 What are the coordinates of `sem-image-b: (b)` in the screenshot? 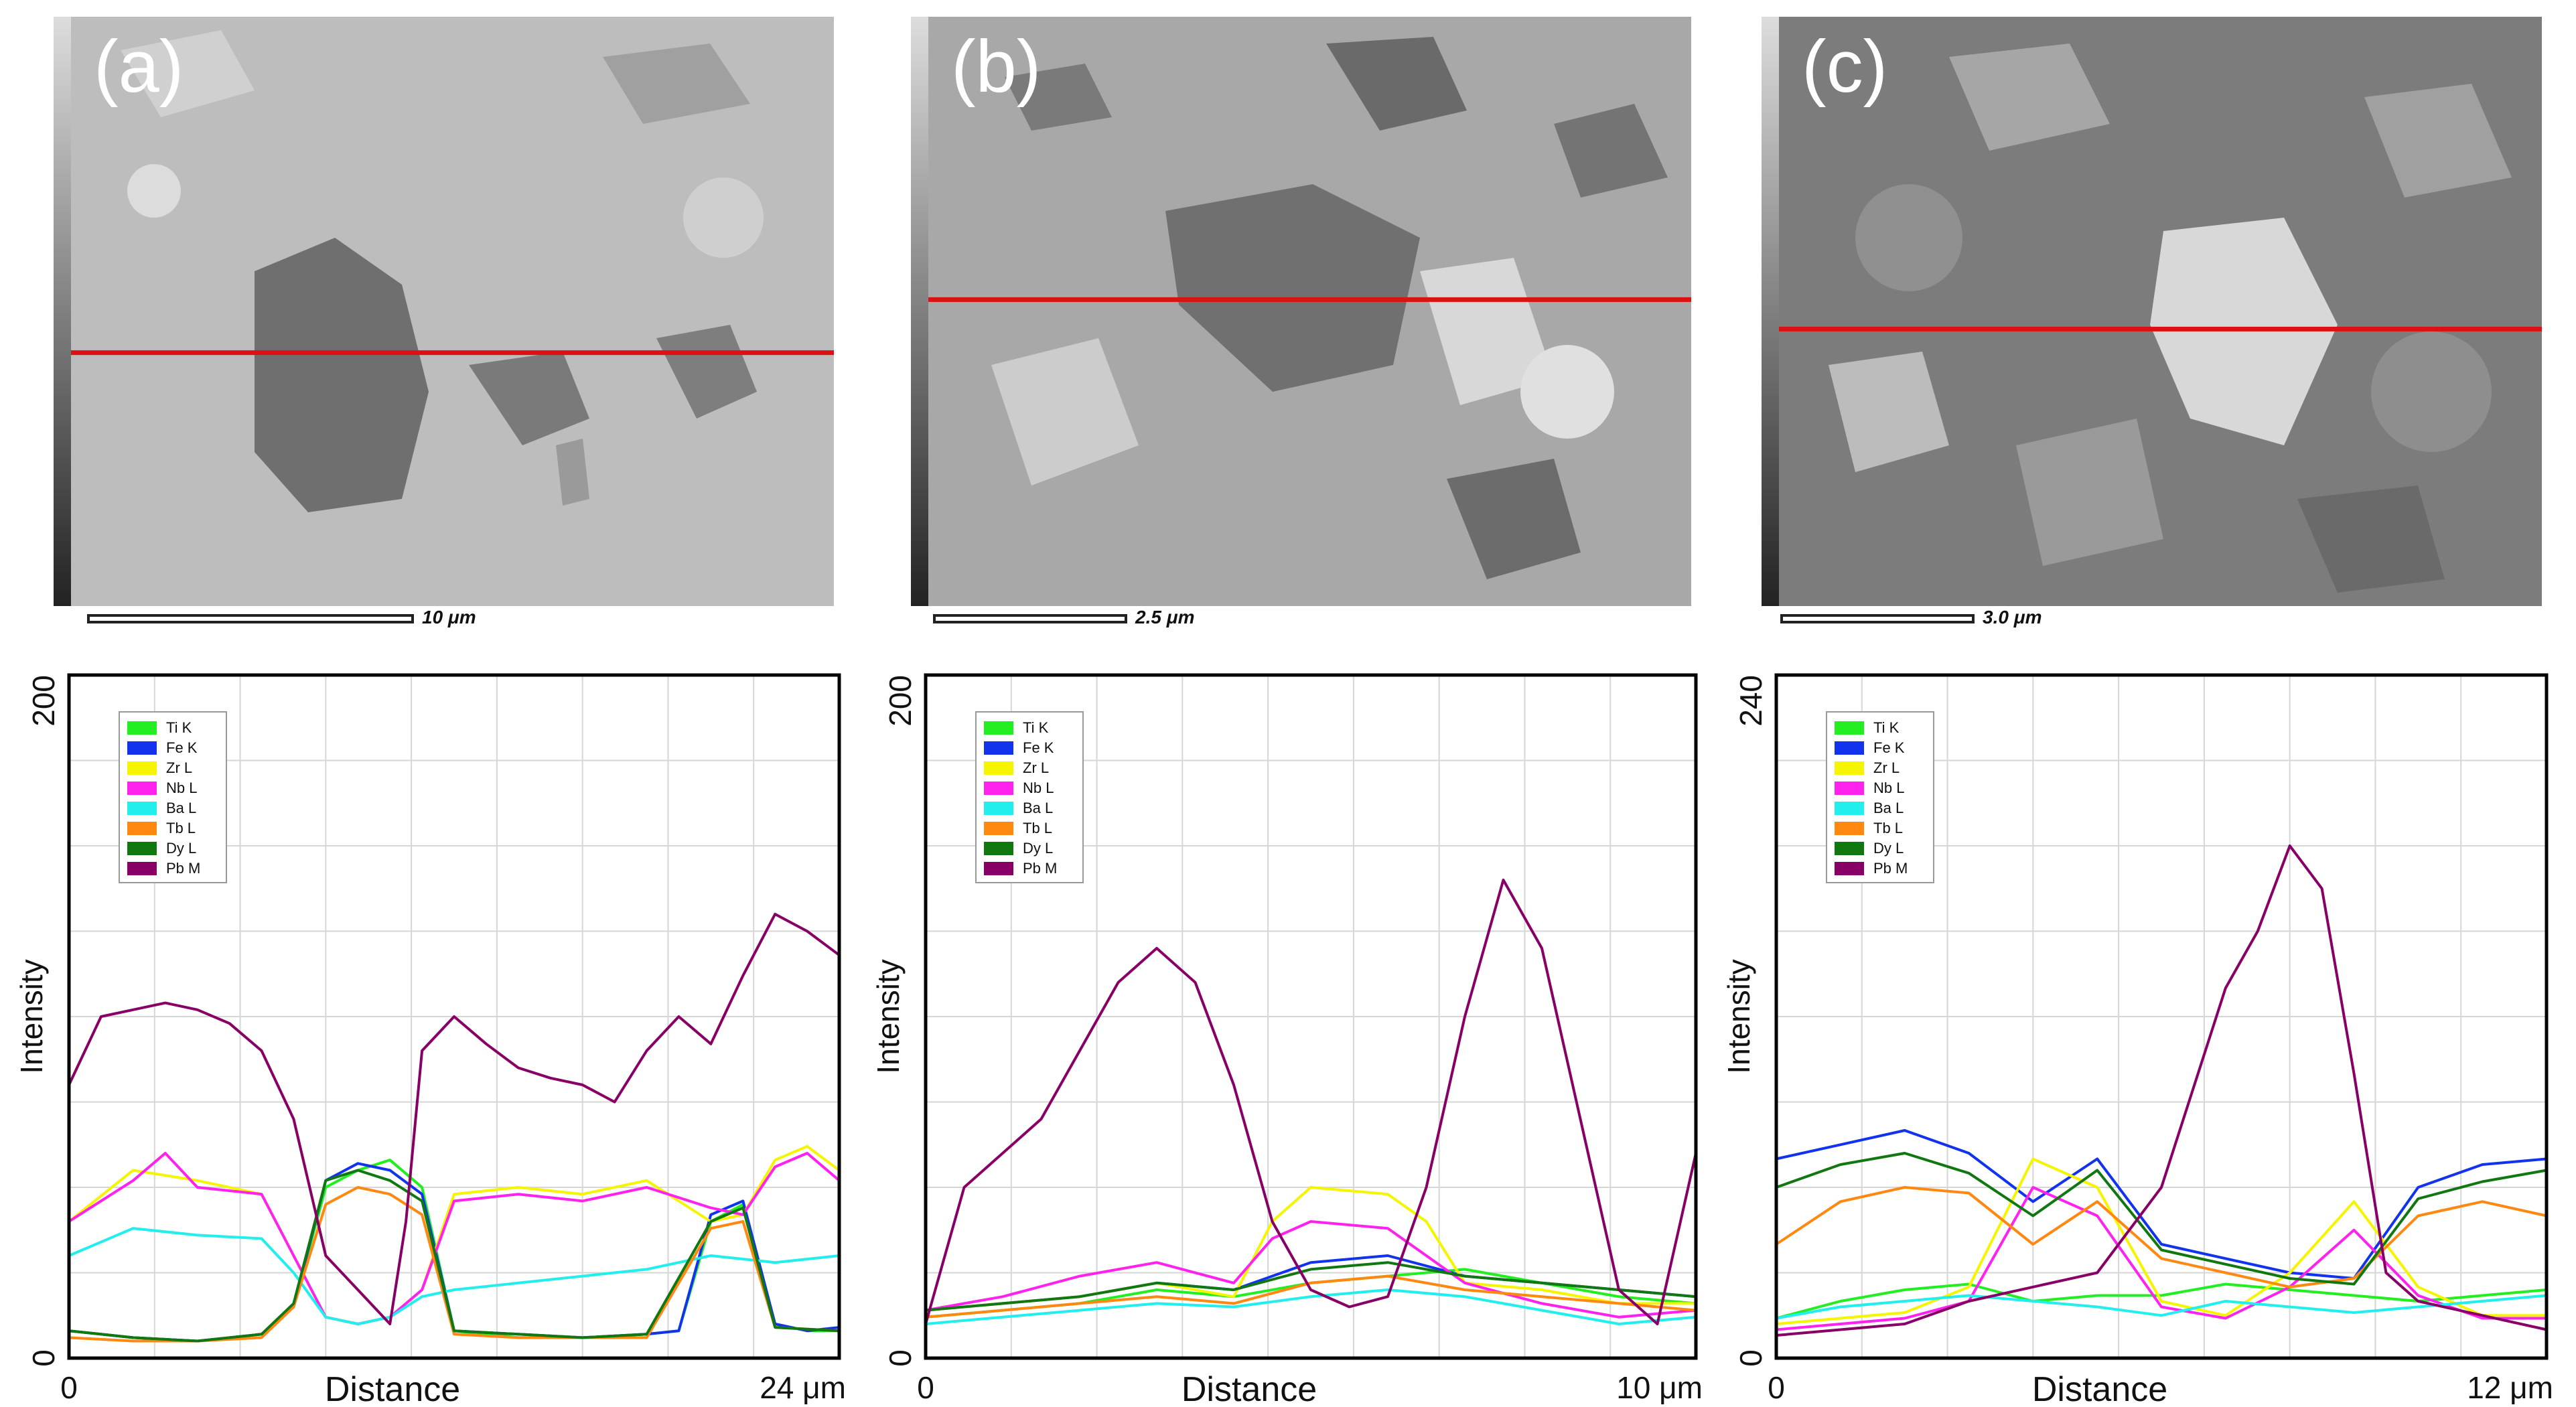 It's located at (1301, 312).